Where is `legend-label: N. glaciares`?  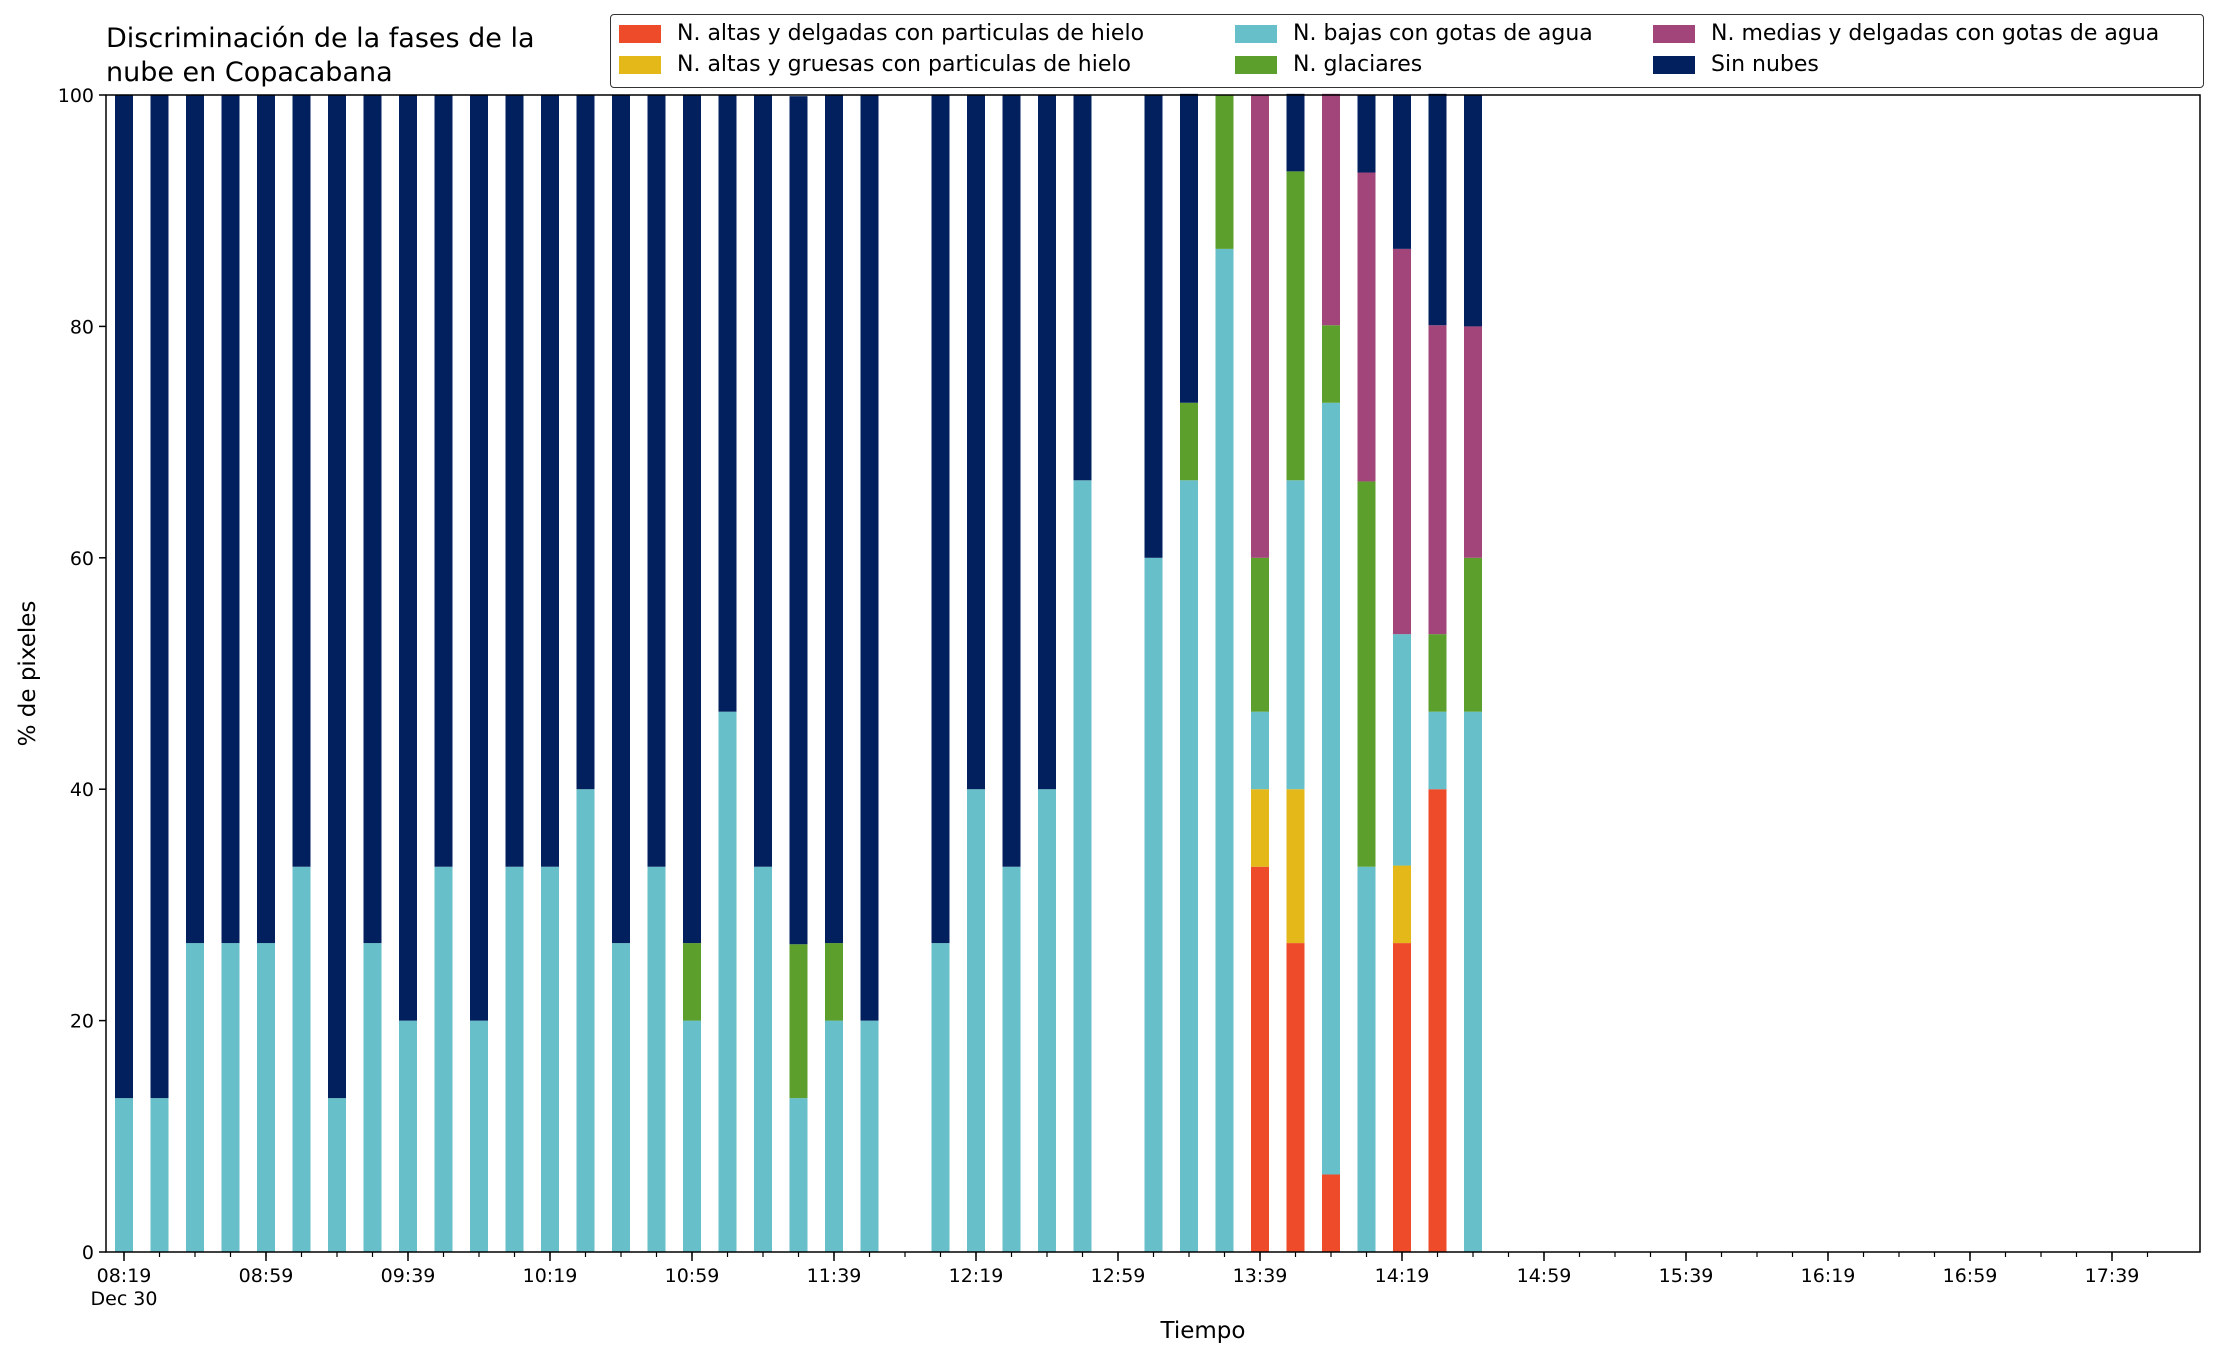
legend-label: N. glaciares is located at coordinates (1358, 64).